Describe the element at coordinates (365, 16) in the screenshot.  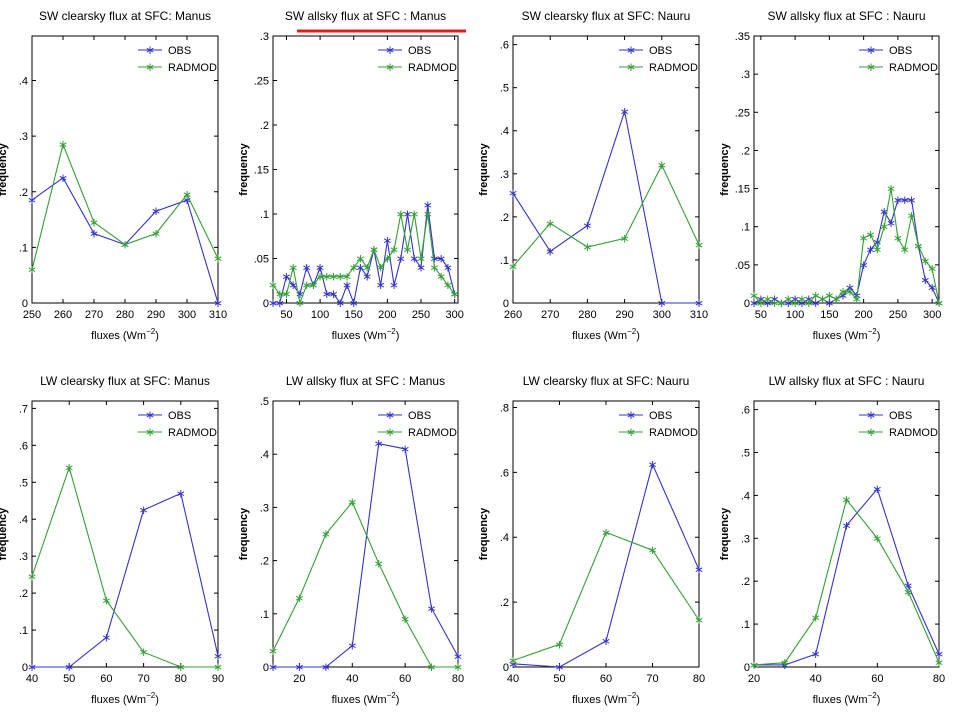
I see `chart-title: SW allsky flux at SFC : Manus` at that location.